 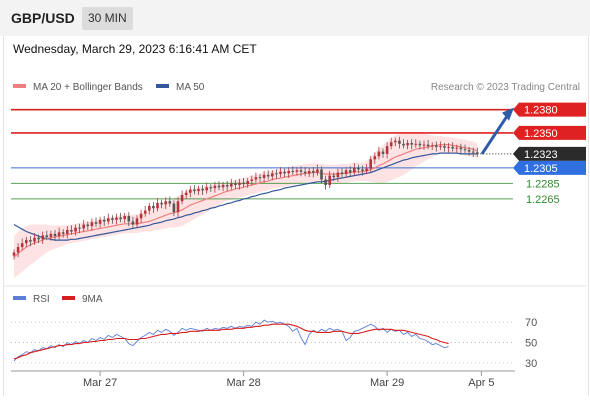 What do you see at coordinates (41, 299) in the screenshot?
I see `rsi-legend-label-0: RSI` at bounding box center [41, 299].